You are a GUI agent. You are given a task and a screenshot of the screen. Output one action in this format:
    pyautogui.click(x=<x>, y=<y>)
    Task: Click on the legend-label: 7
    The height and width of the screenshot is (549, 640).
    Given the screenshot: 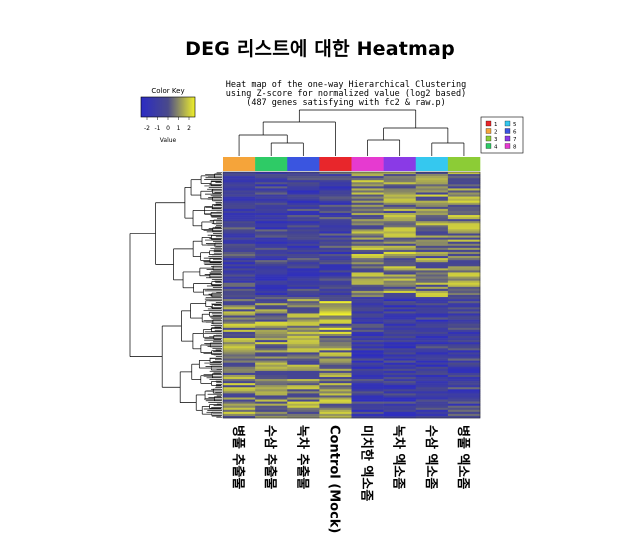 What is the action you would take?
    pyautogui.click(x=515, y=140)
    